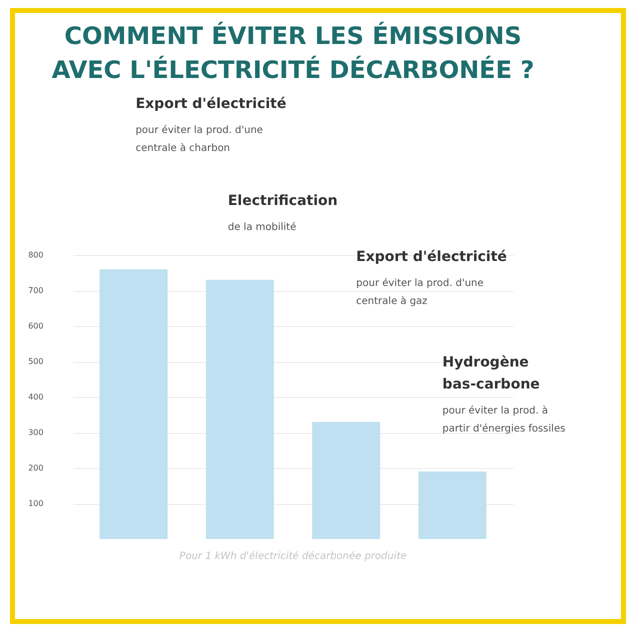 The width and height of the screenshot is (636, 634). I want to click on y-tick-label: 400, so click(36, 397).